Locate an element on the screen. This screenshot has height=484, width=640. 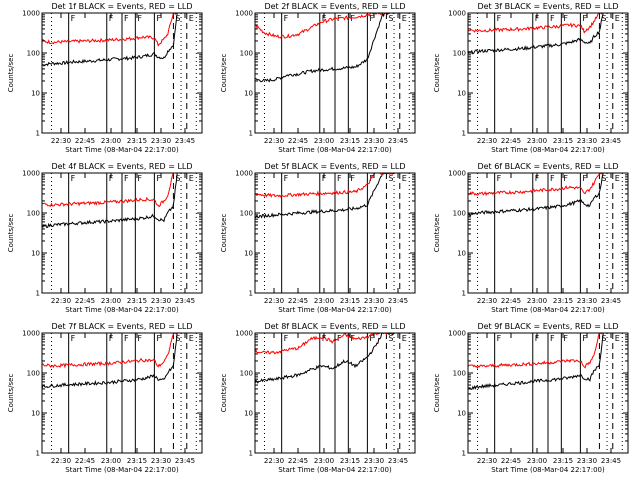
panel-title: Det 5f BLACK = Events, RED = LLD is located at coordinates (334, 166).